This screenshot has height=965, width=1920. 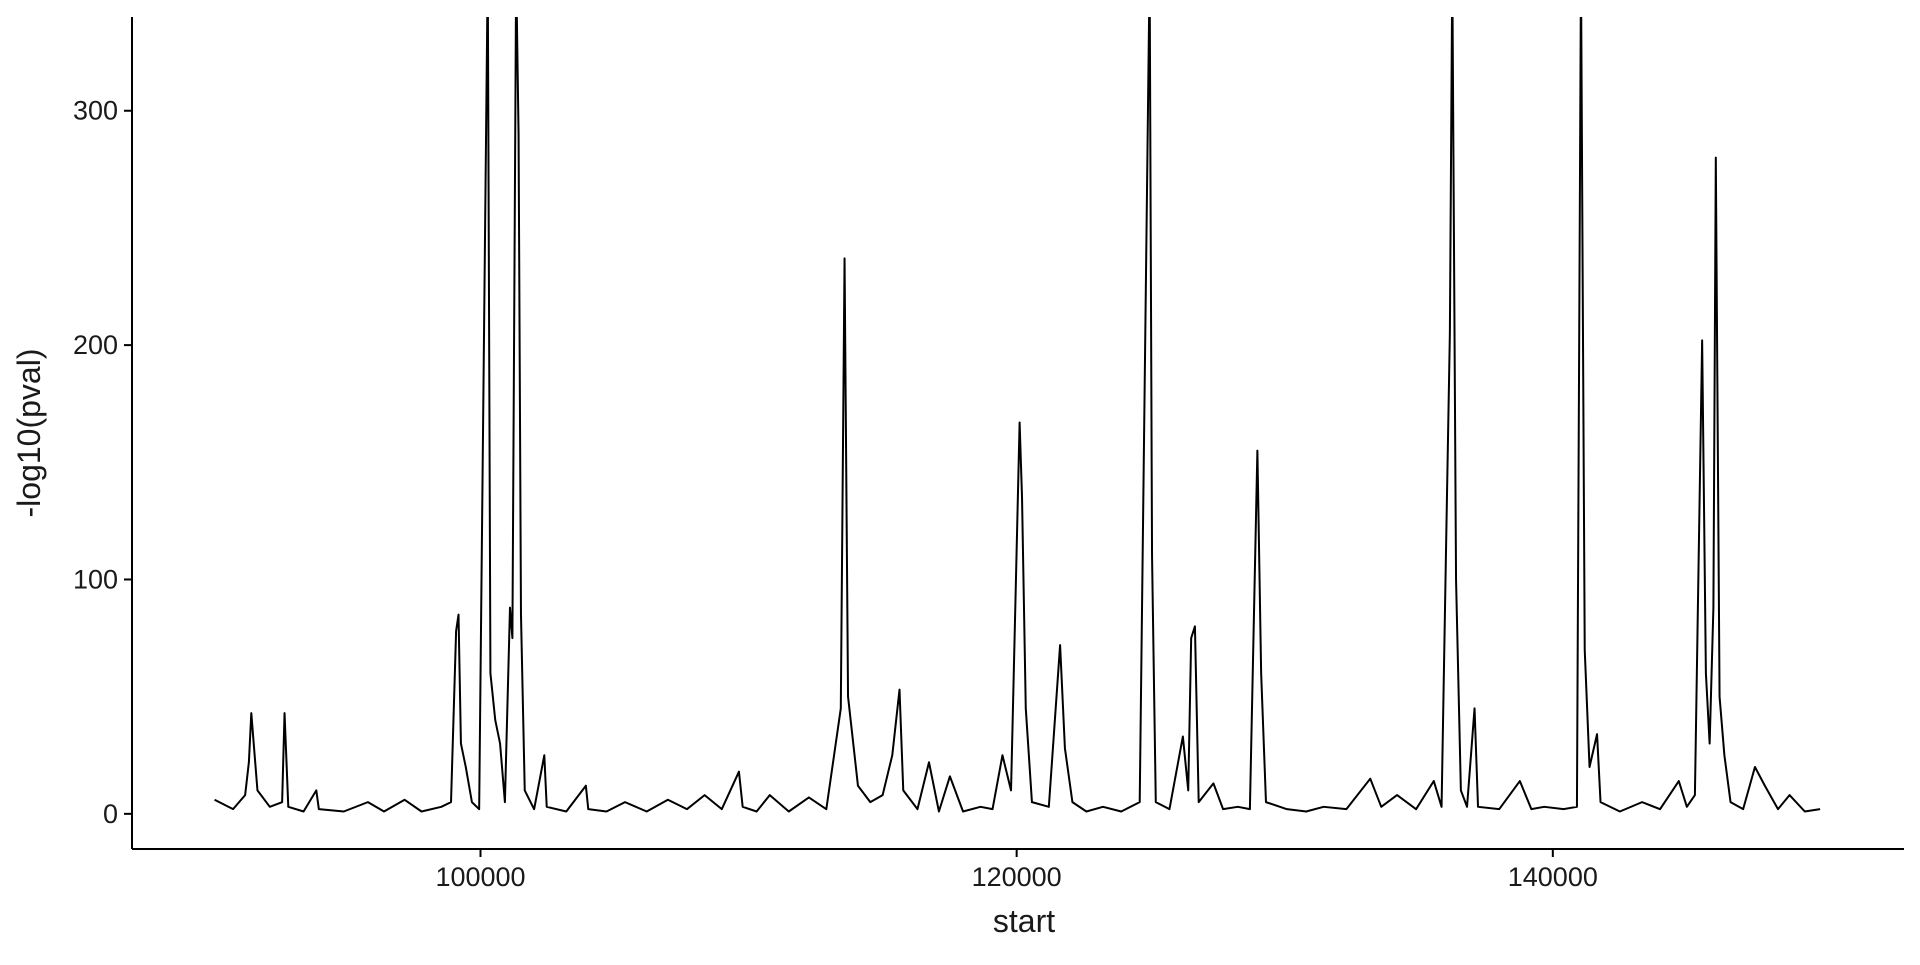 I want to click on y-tick-label: 0, so click(x=110, y=814).